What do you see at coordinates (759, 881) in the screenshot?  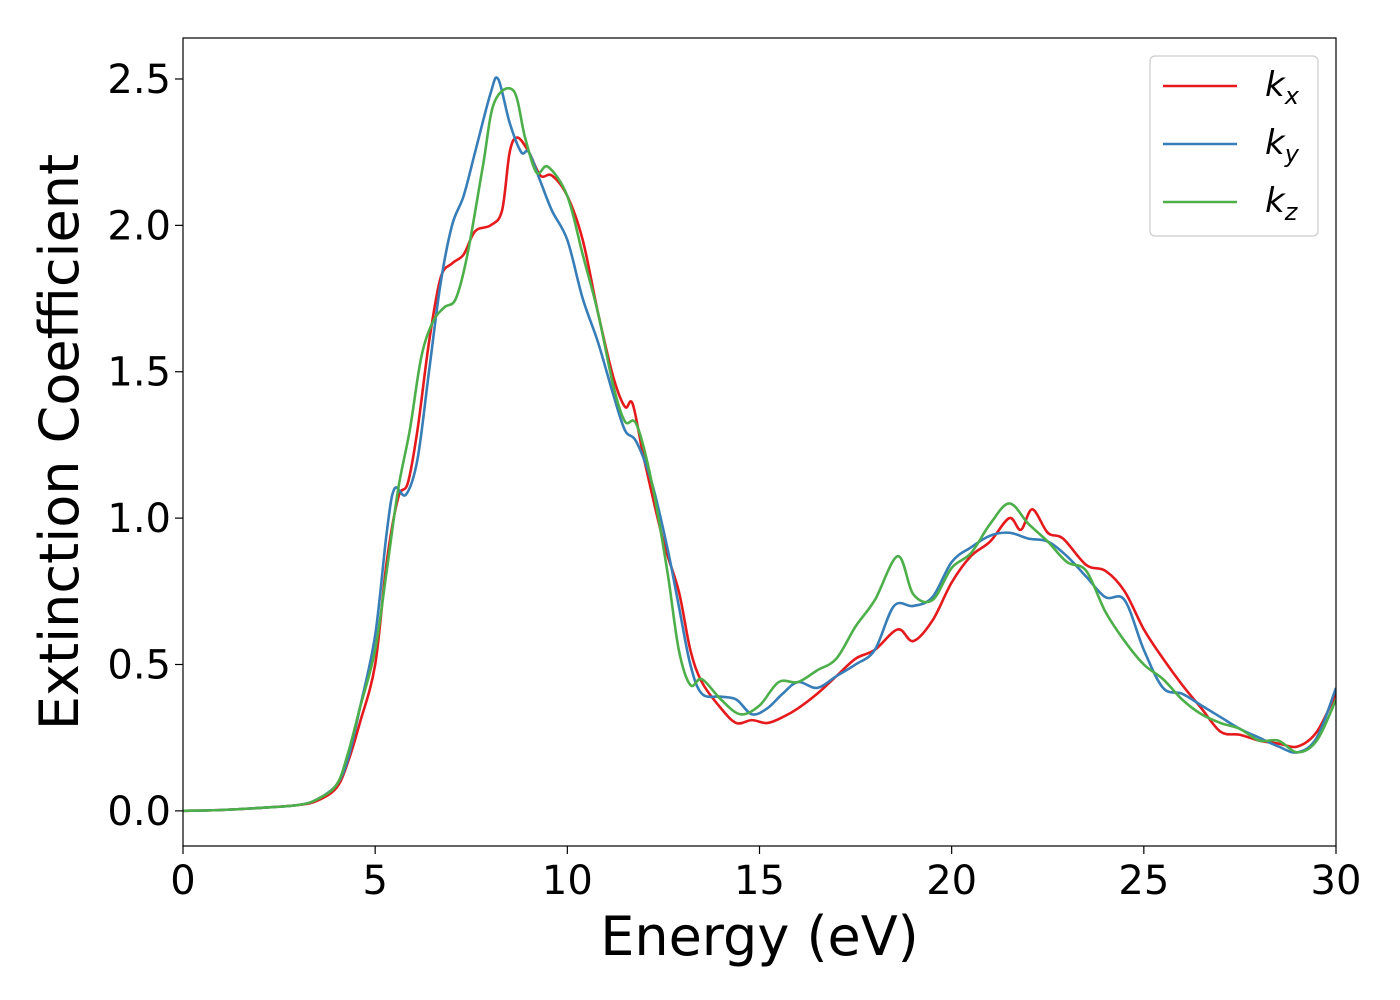 I see `x-tick-label: 15` at bounding box center [759, 881].